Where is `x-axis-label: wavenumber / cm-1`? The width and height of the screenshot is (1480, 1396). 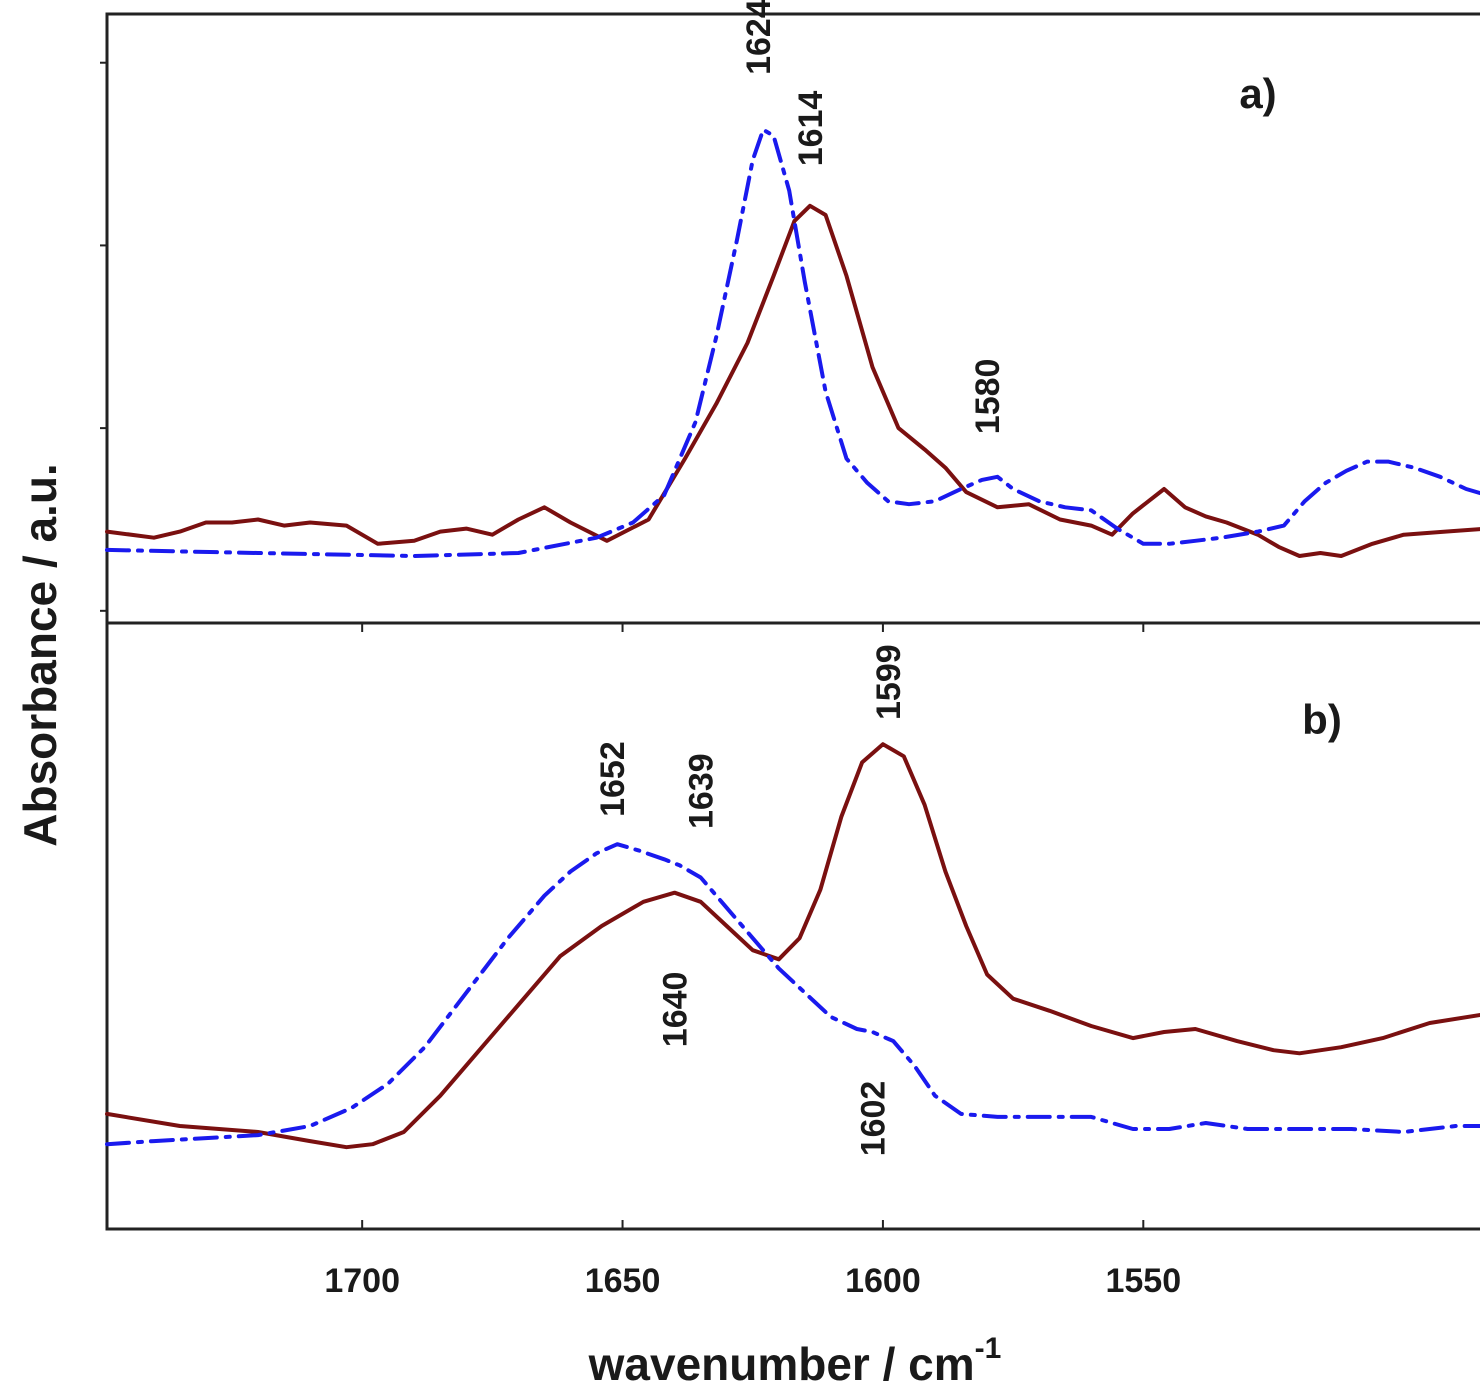
x-axis-label: wavenumber / cm-1 is located at coordinates (795, 1361).